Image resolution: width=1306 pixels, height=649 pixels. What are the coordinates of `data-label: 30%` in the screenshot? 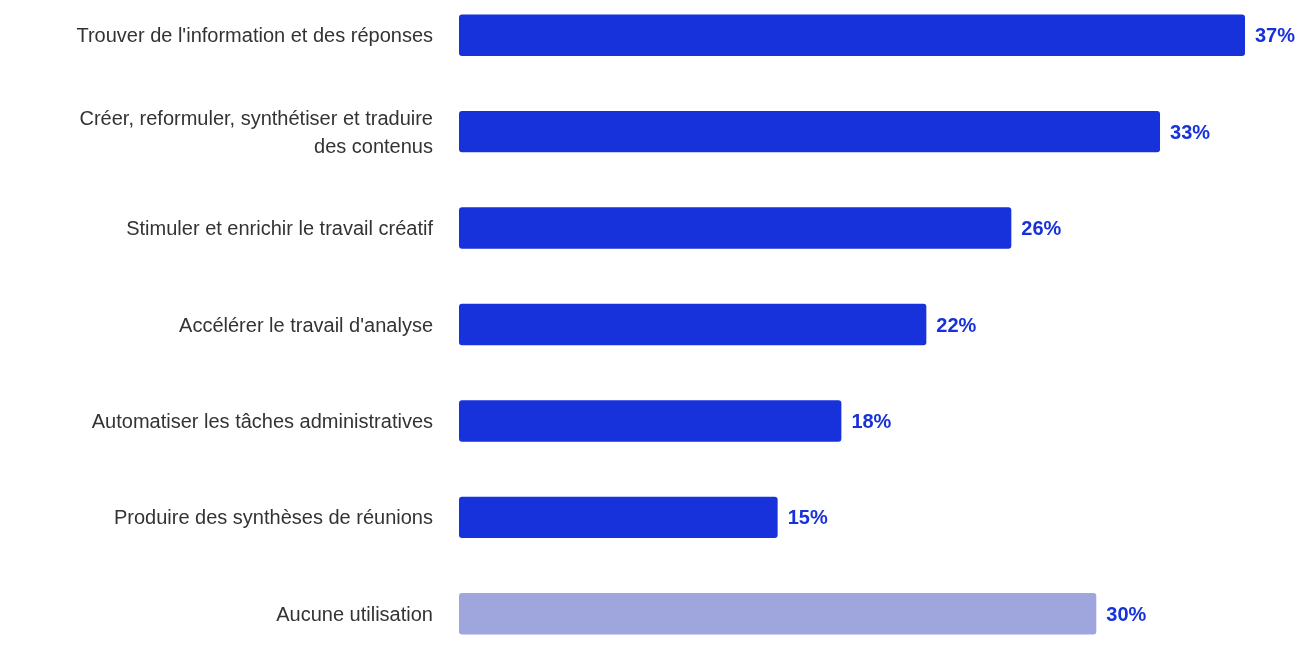 It's located at (1126, 613).